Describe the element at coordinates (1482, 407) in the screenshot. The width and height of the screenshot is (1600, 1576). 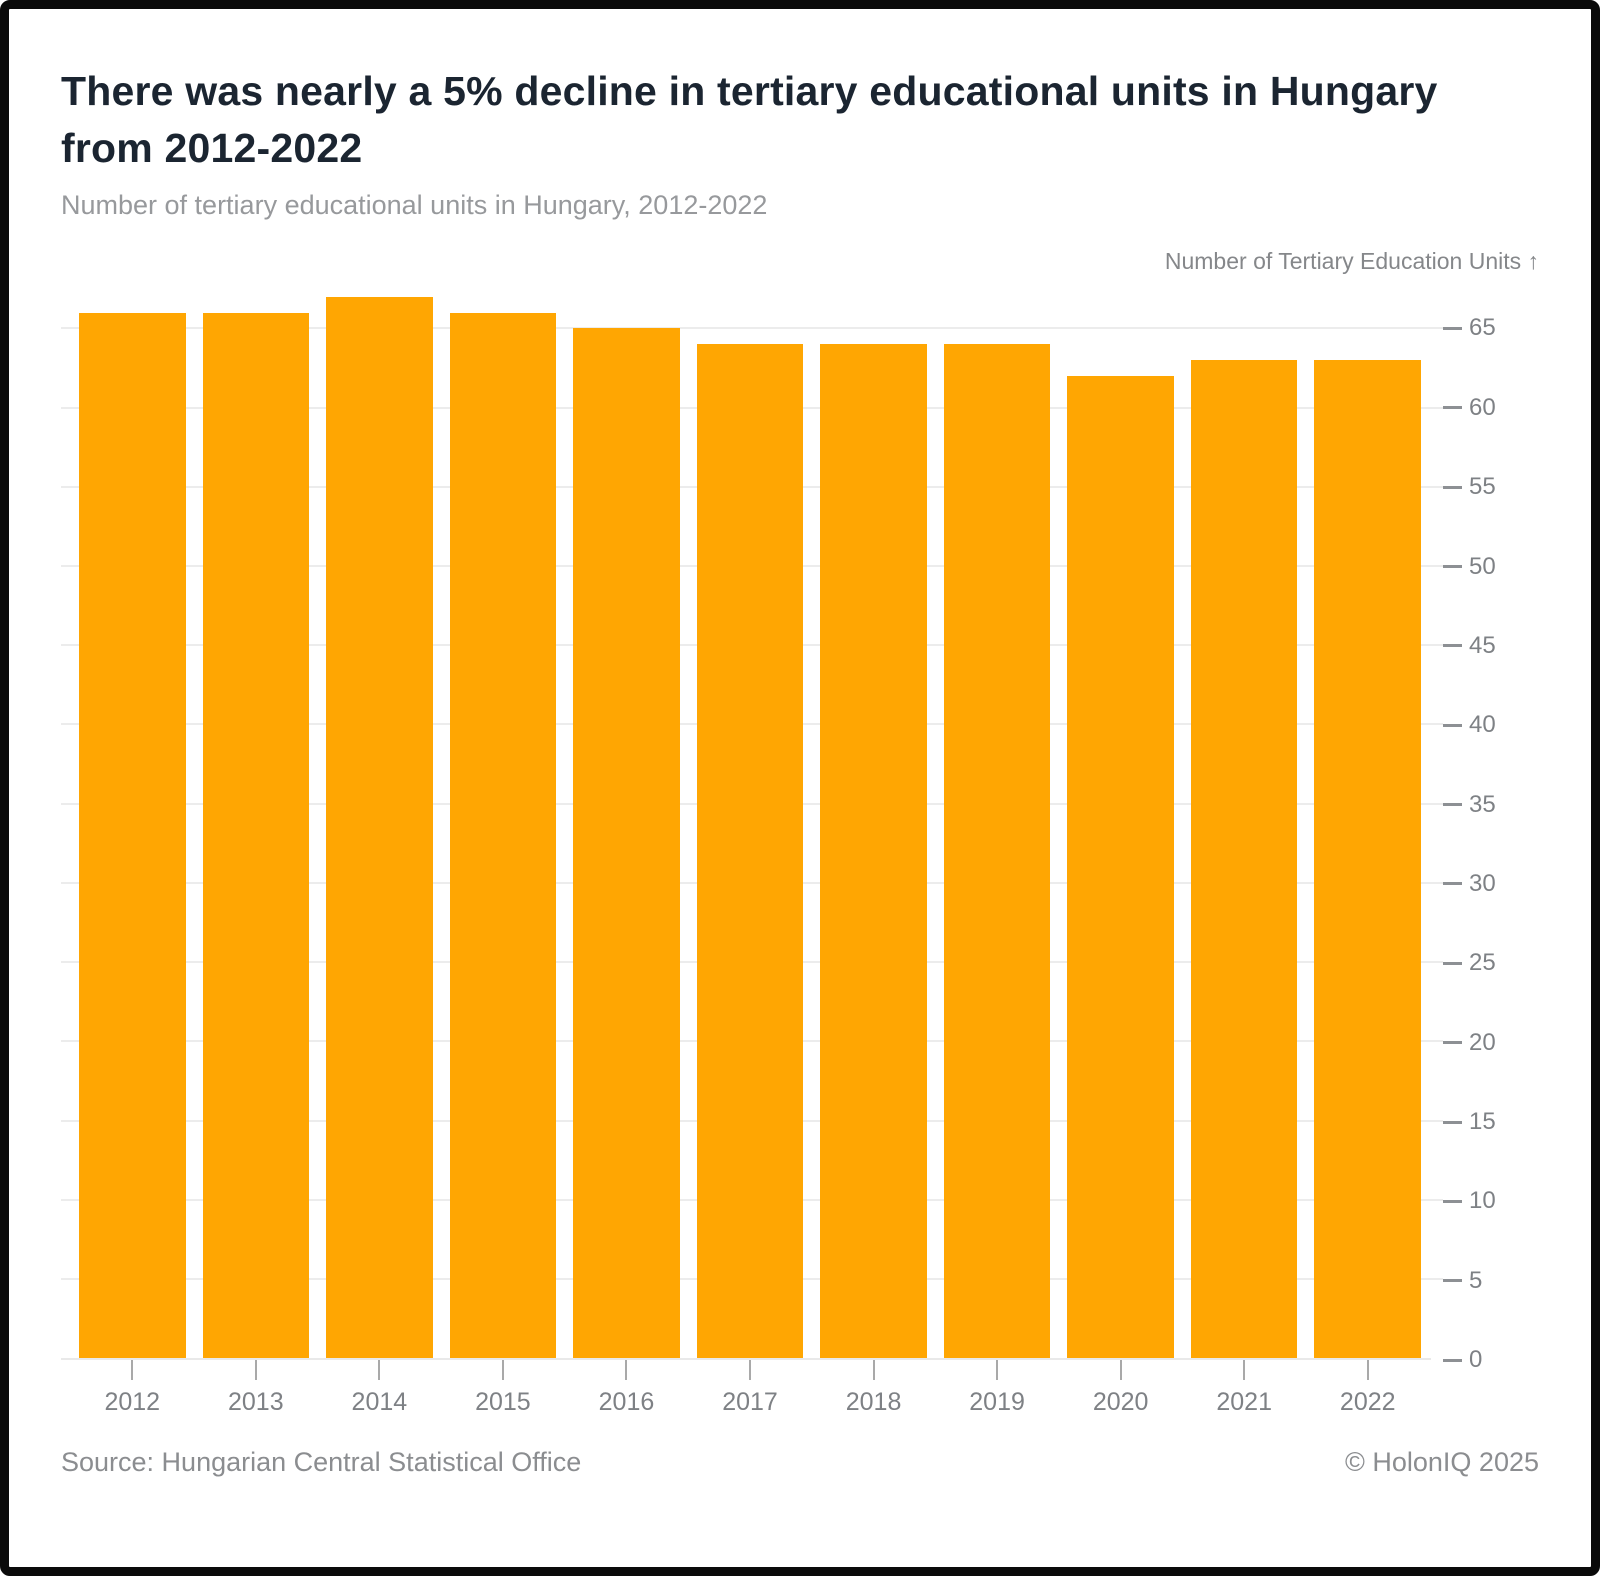
I see `y-tick-label: 60` at that location.